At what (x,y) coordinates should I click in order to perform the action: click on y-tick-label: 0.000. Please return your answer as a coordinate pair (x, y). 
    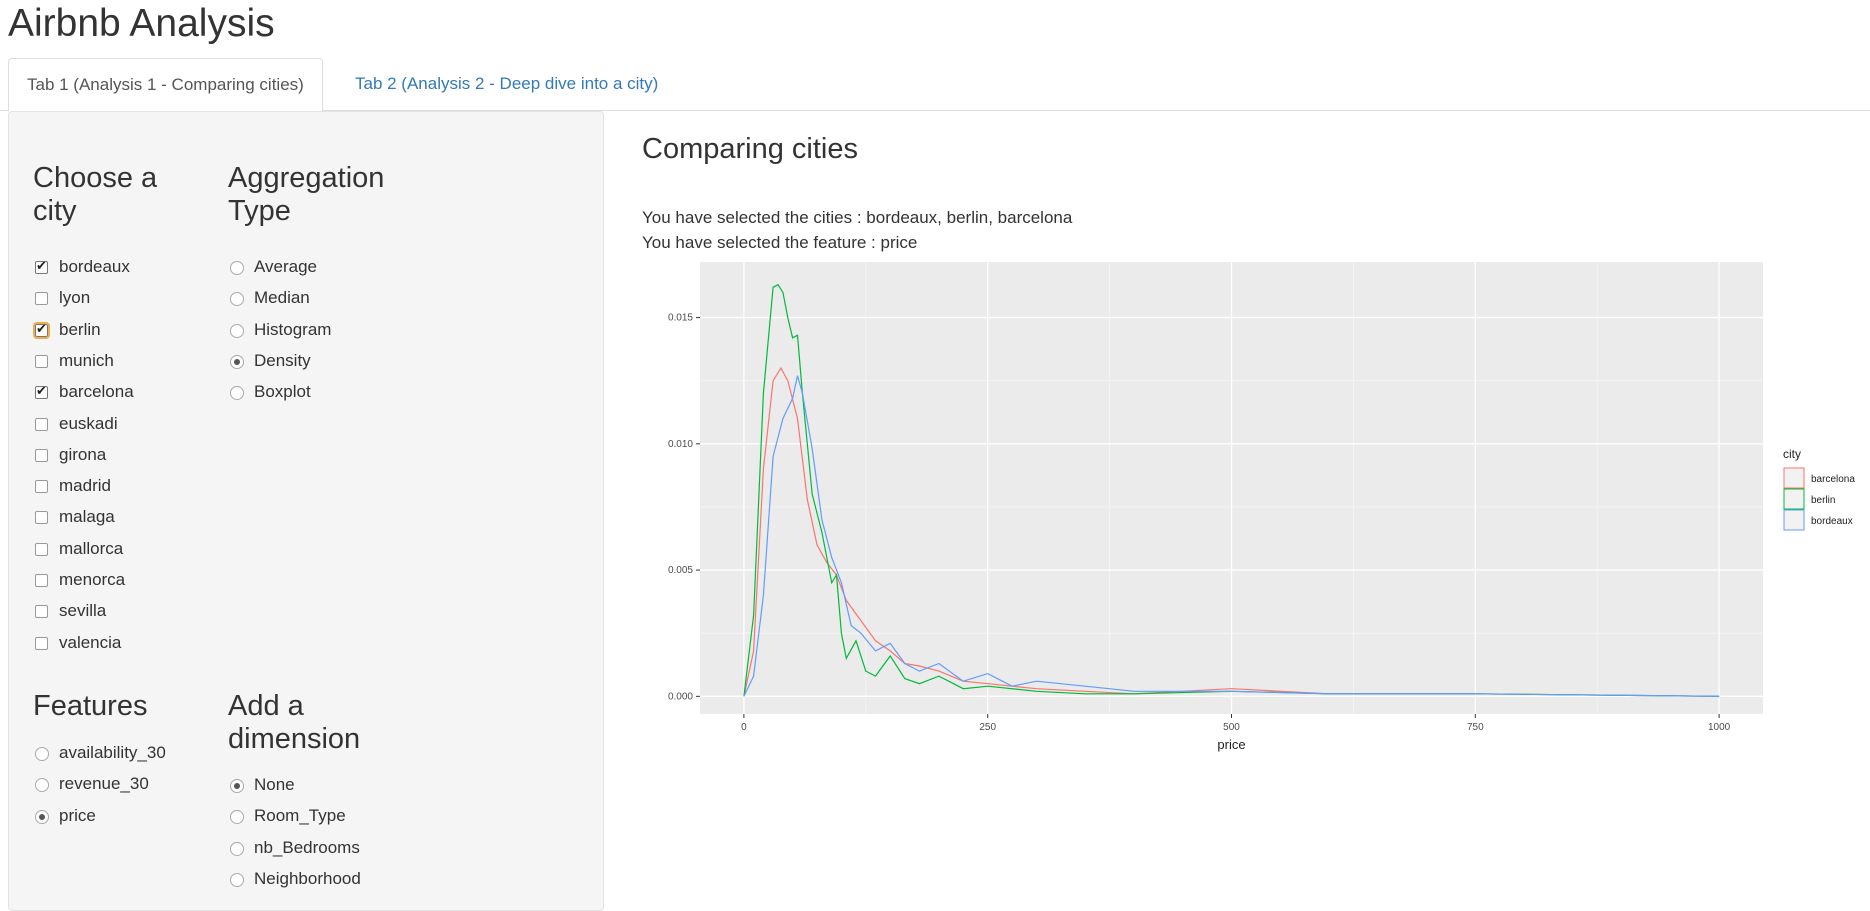
    Looking at the image, I should click on (680, 696).